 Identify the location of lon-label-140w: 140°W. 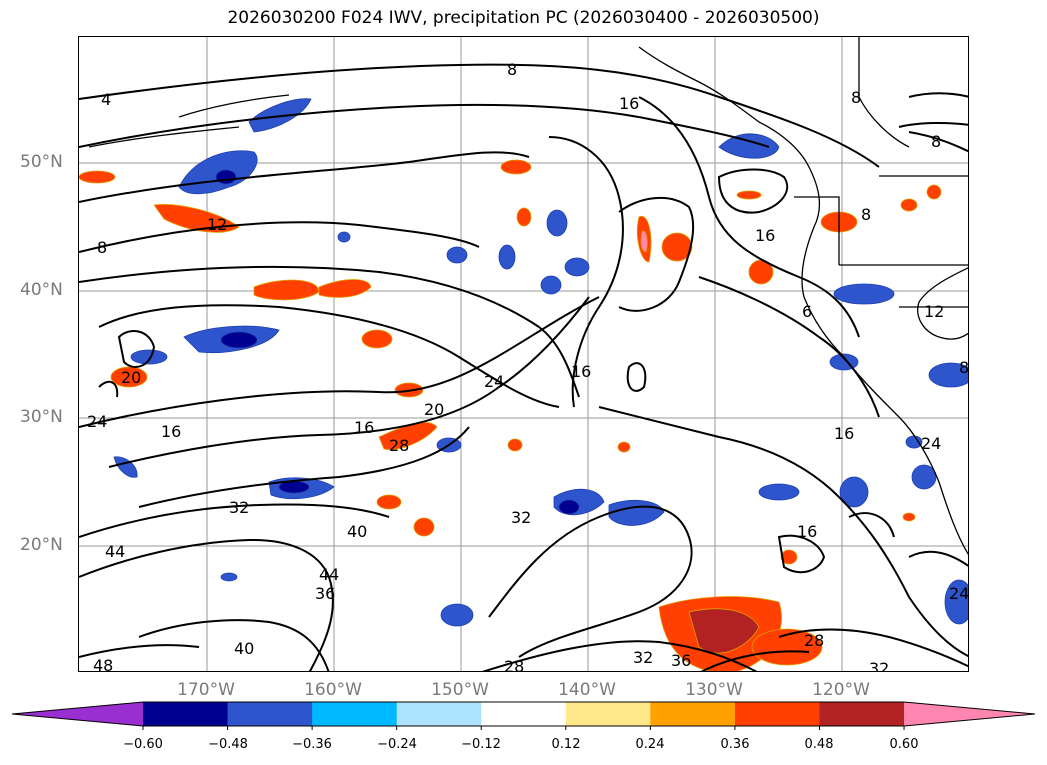
(587, 690).